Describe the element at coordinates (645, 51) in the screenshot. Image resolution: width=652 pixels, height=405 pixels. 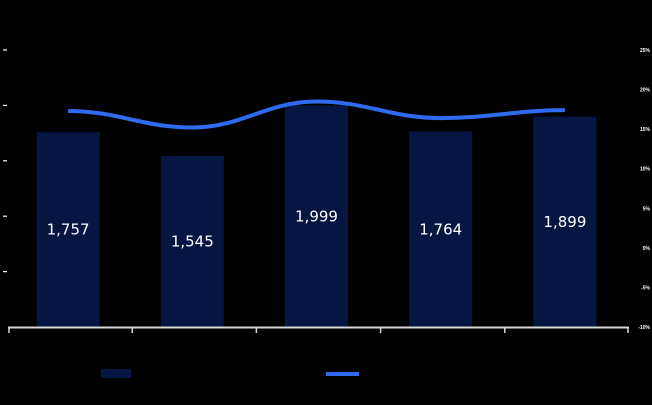
I see `right-tick-label: 25%` at that location.